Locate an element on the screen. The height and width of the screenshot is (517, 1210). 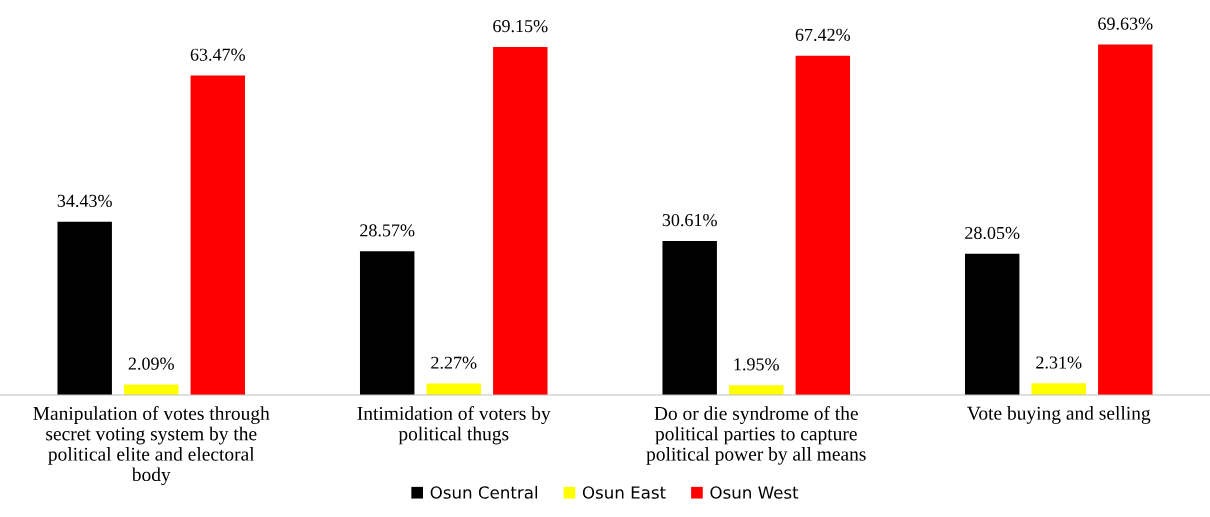
data-label: 67.42% is located at coordinates (823, 34).